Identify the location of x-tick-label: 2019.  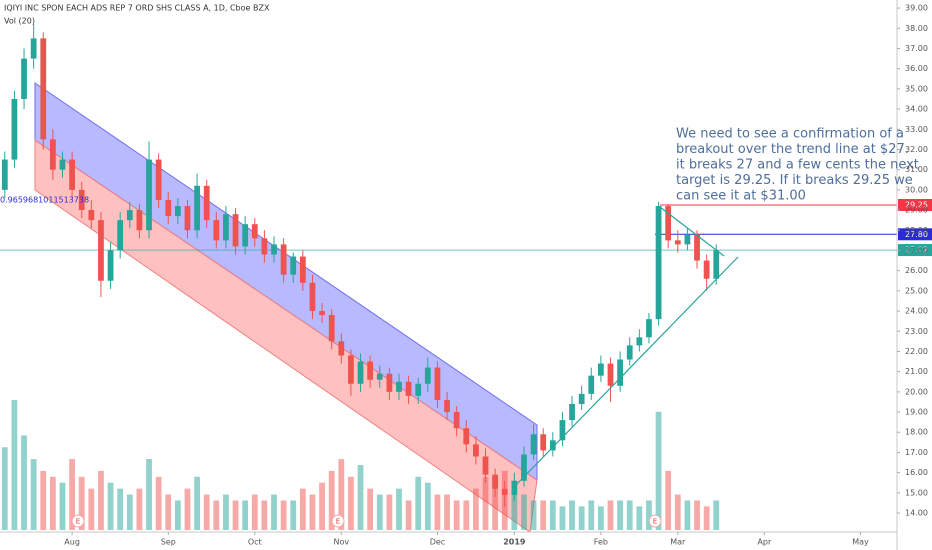
(514, 542).